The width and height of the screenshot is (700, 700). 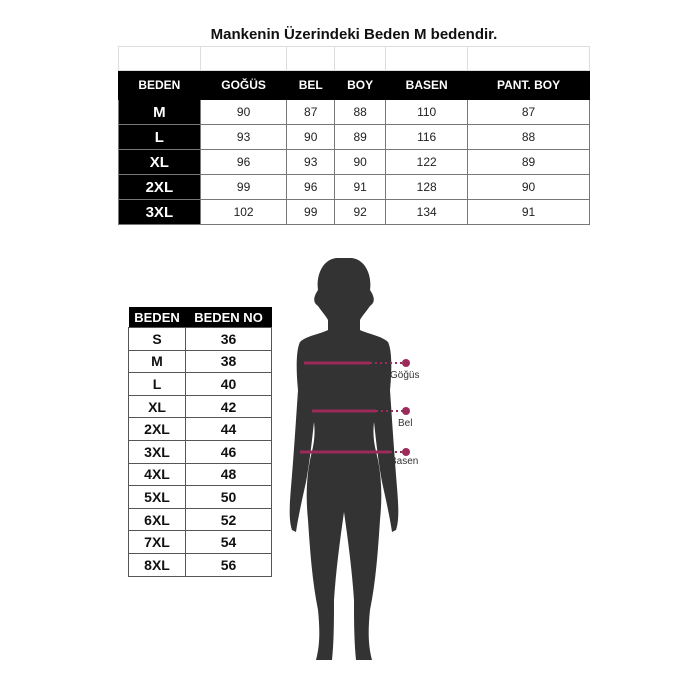 I want to click on table-cell: 3XL, so click(x=157, y=451).